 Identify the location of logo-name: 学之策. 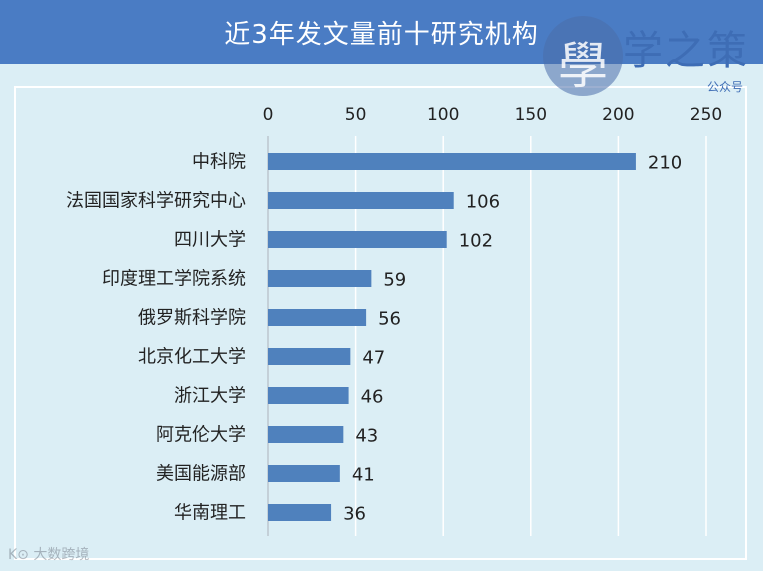
(686, 51).